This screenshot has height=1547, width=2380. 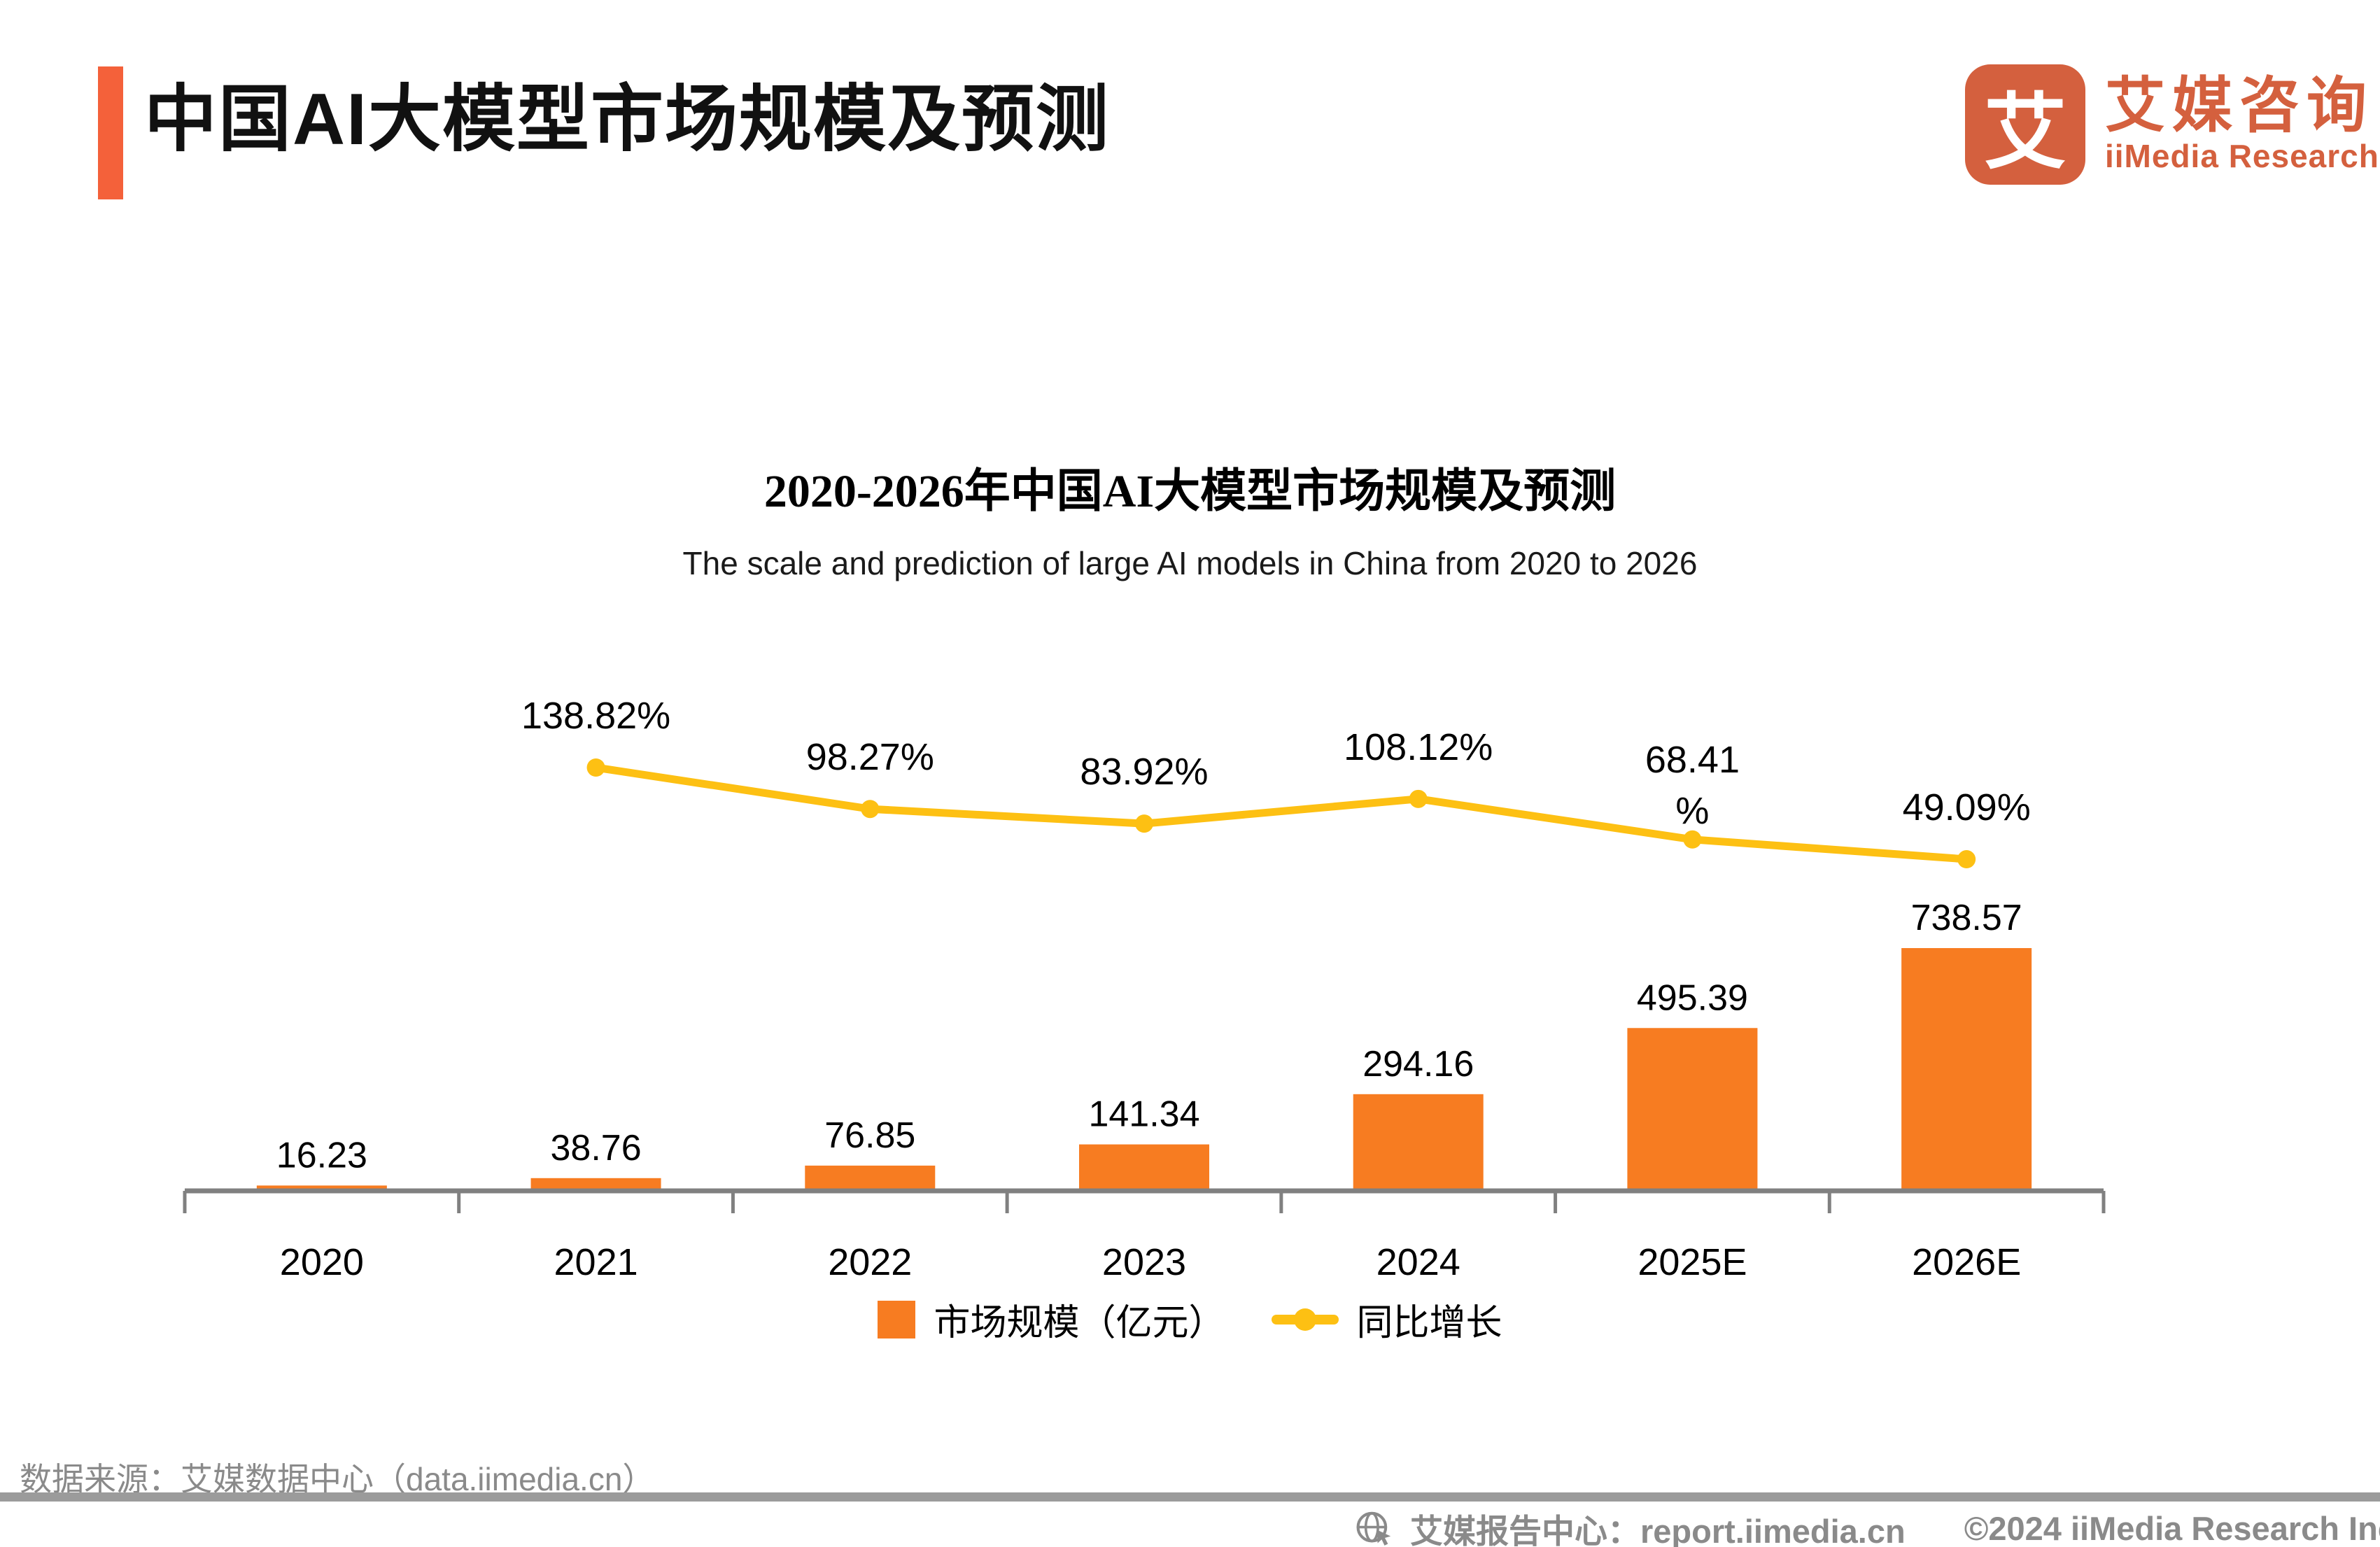 I want to click on bar-2021, so click(x=595, y=1185).